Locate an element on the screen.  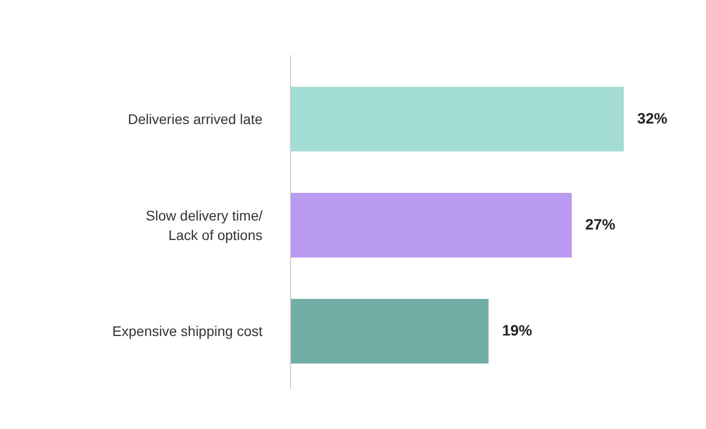
data-label: 32% is located at coordinates (652, 119).